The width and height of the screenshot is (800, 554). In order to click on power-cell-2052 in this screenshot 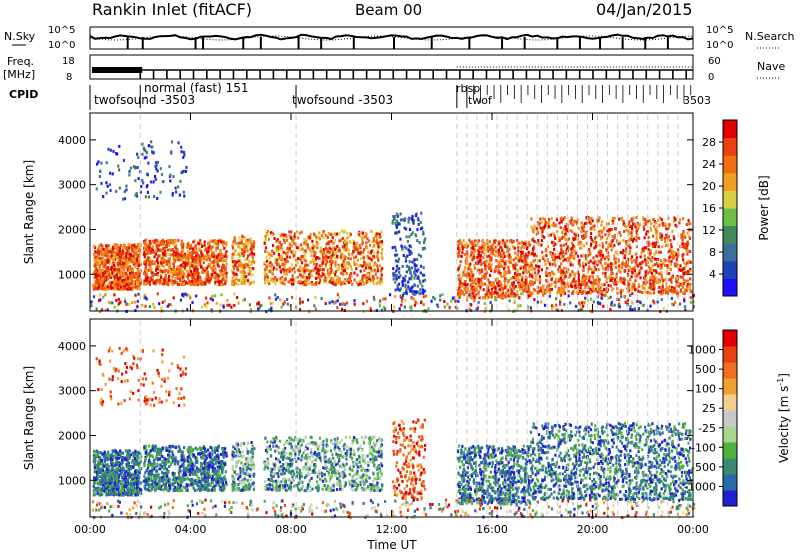, I will do `click(366, 268)`.